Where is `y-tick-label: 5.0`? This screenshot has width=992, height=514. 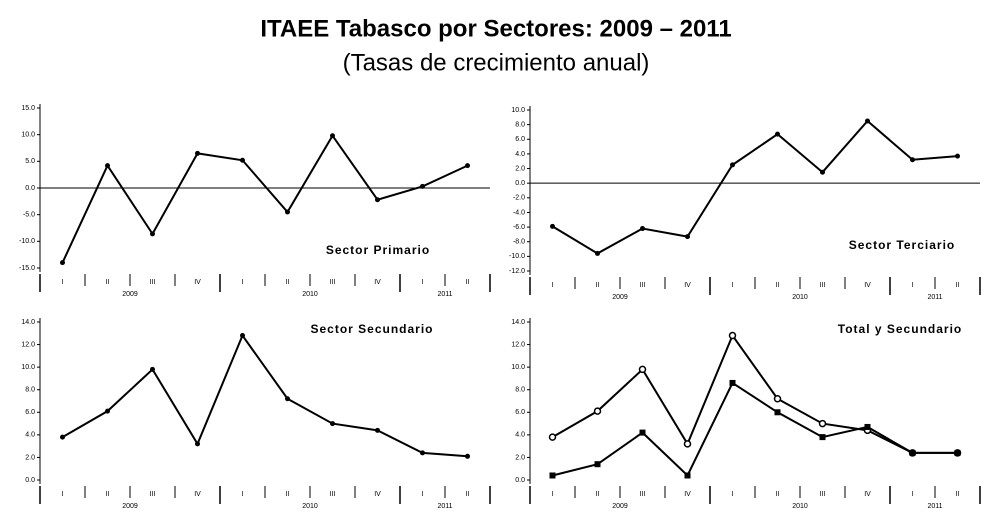 y-tick-label: 5.0 is located at coordinates (30, 161).